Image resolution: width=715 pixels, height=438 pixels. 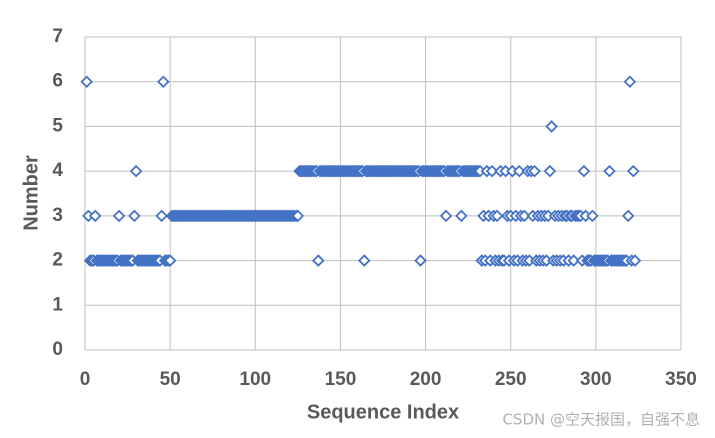 I want to click on y-tick-label: 5, so click(x=57, y=125).